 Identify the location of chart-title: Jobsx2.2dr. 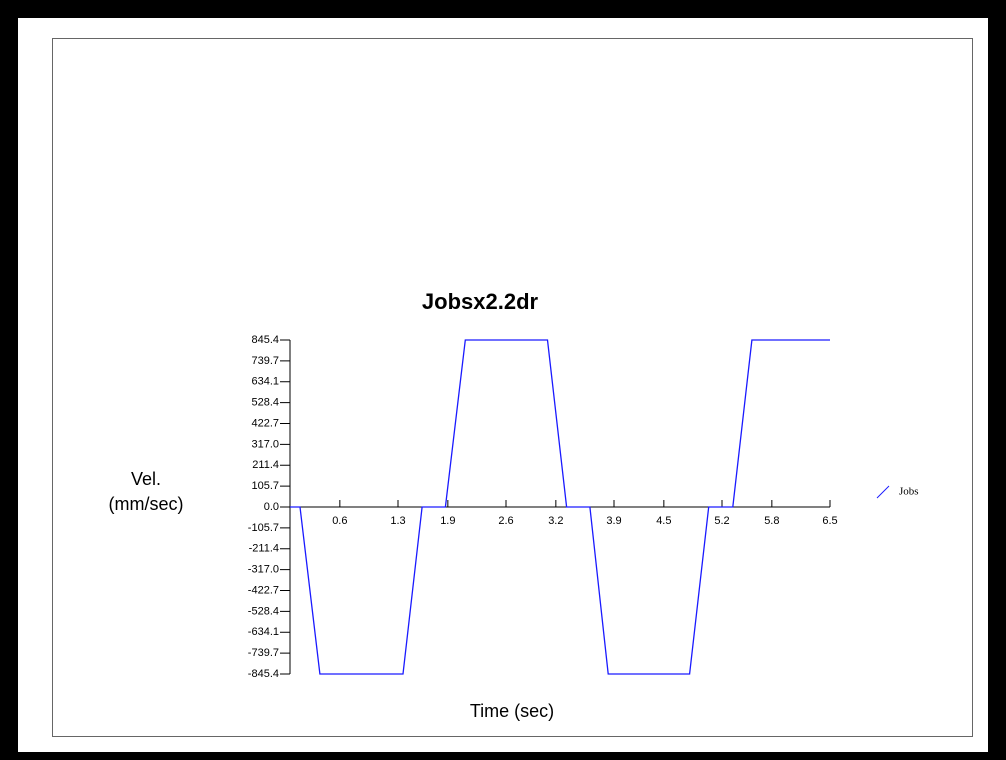
(480, 301).